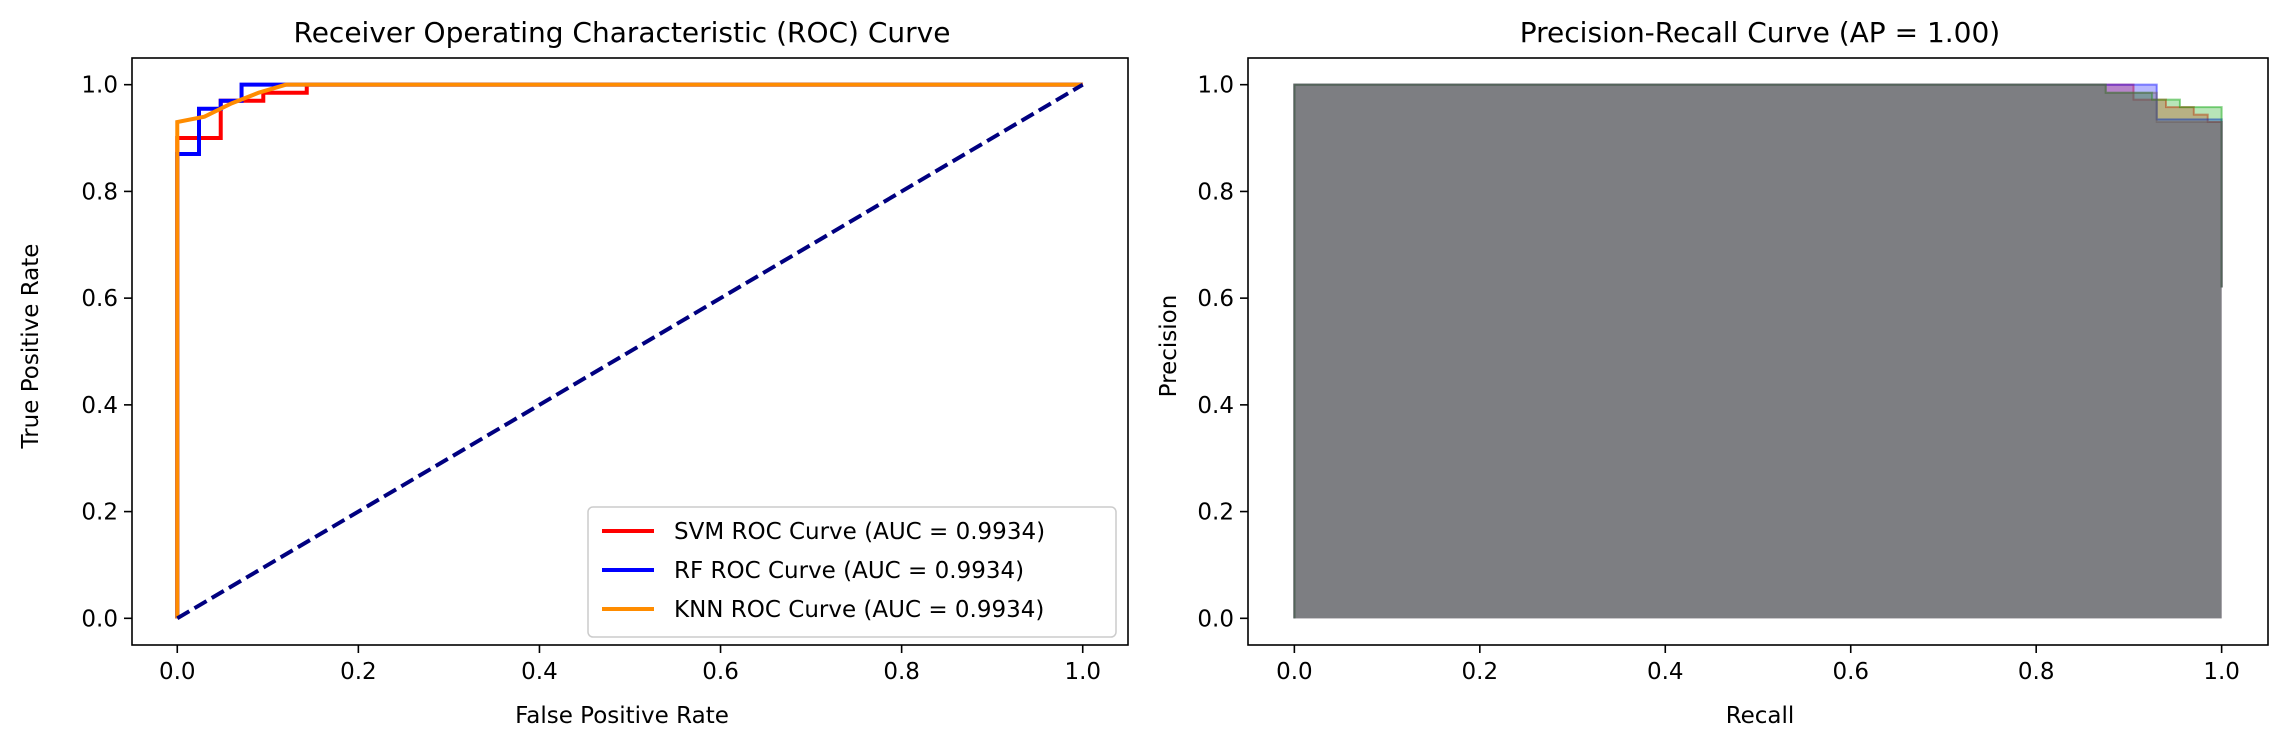  What do you see at coordinates (177, 672) in the screenshot?
I see `roc-x-tick-label: 0.0` at bounding box center [177, 672].